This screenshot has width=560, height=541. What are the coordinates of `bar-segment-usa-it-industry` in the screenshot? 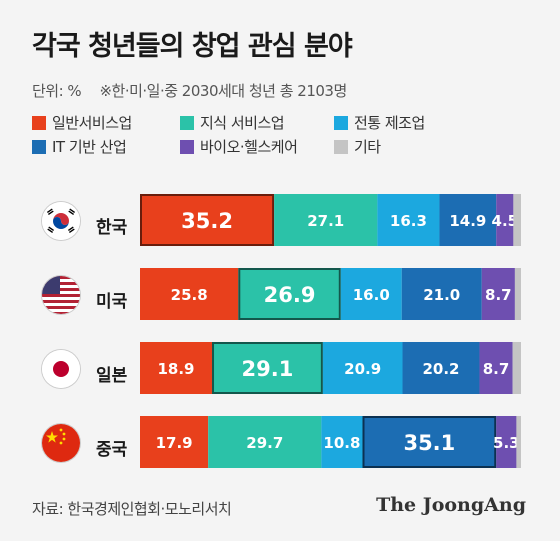 It's located at (441, 294).